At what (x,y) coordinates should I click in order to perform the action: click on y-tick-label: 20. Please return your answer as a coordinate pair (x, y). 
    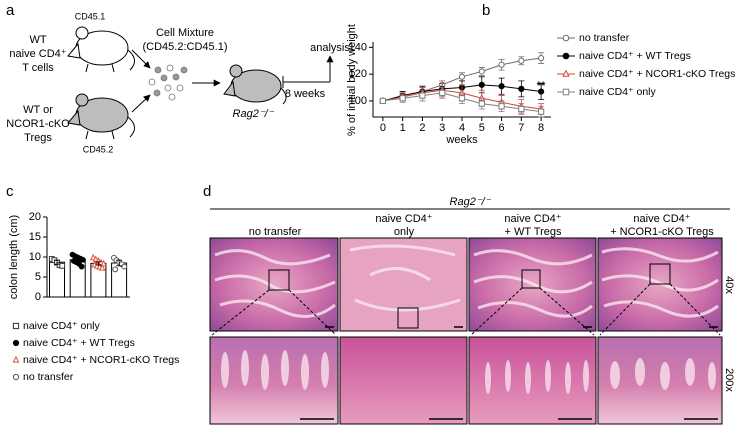
    Looking at the image, I should click on (35, 217).